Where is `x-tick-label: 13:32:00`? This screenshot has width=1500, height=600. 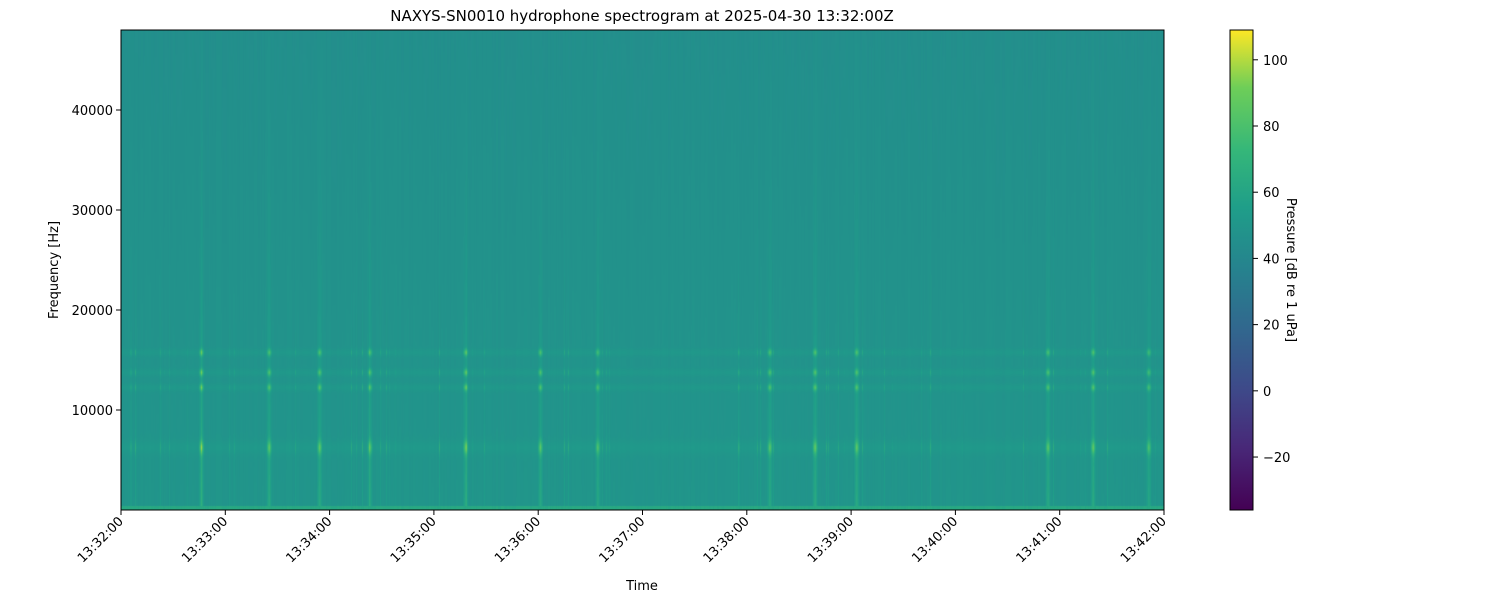 x-tick-label: 13:32:00 is located at coordinates (101, 540).